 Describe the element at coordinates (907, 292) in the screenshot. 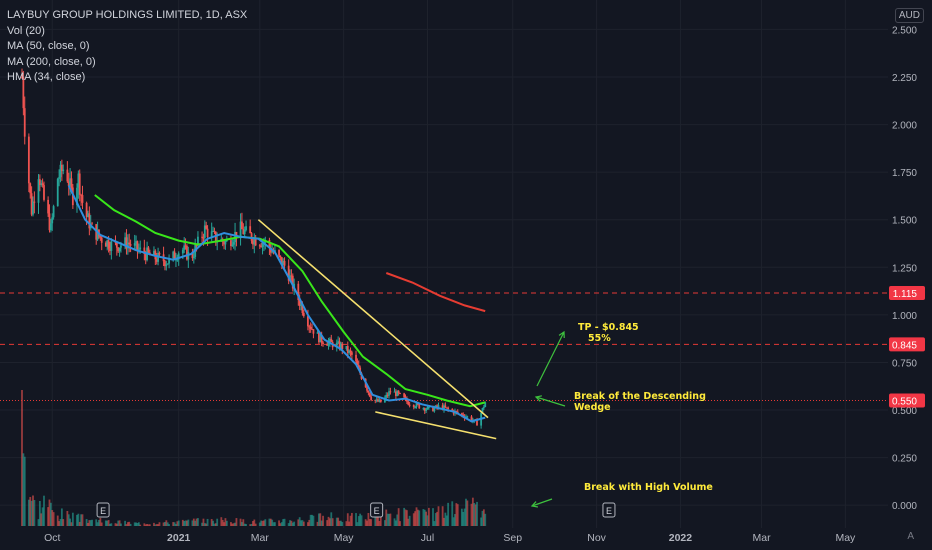

I see `price-tag` at that location.